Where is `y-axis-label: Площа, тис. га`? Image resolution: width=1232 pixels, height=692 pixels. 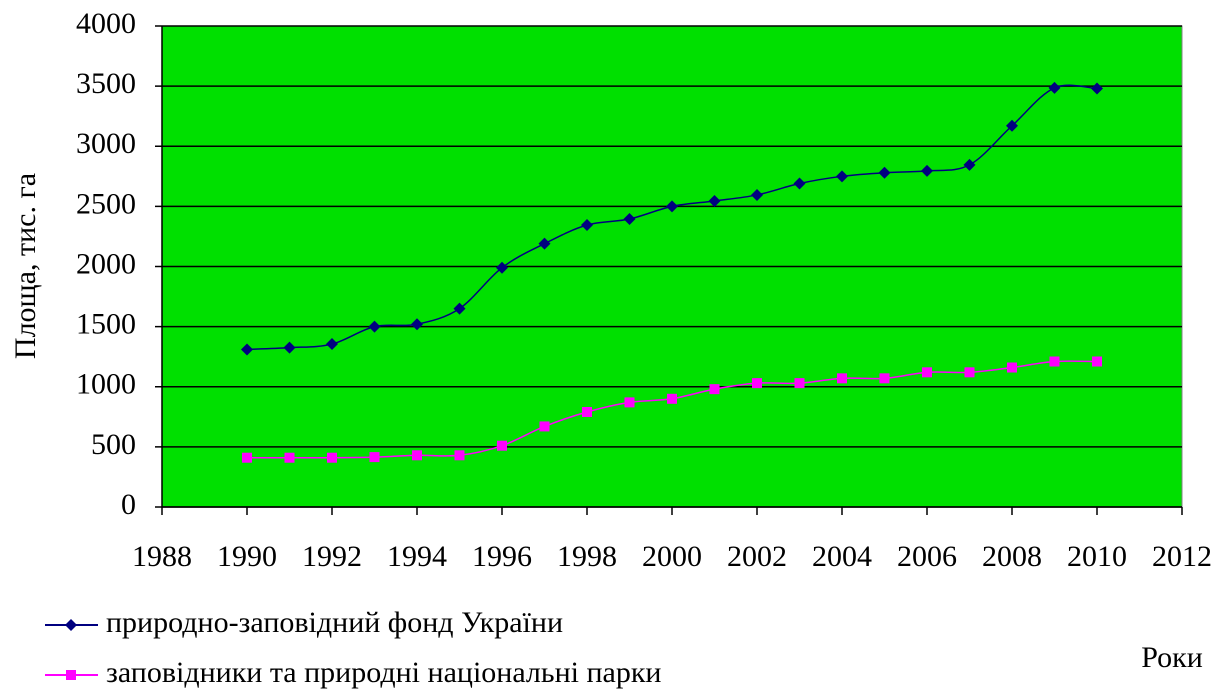 y-axis-label: Площа, тис. га is located at coordinates (25, 266).